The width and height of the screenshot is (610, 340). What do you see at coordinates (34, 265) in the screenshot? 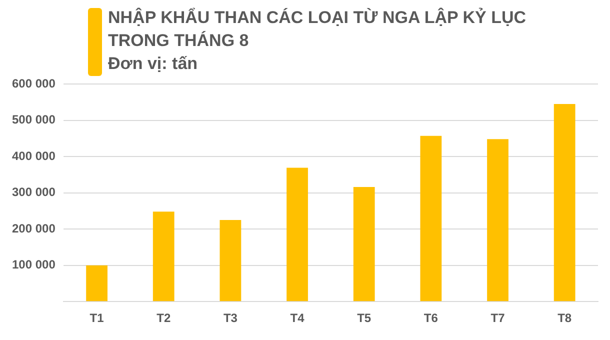
I see `y-tick-label: 100 000` at bounding box center [34, 265].